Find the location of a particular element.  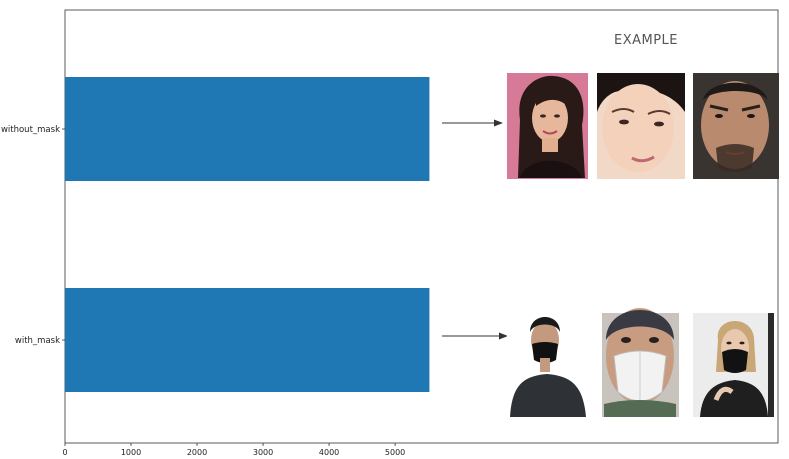

x-tick-label: 5000 is located at coordinates (395, 452).